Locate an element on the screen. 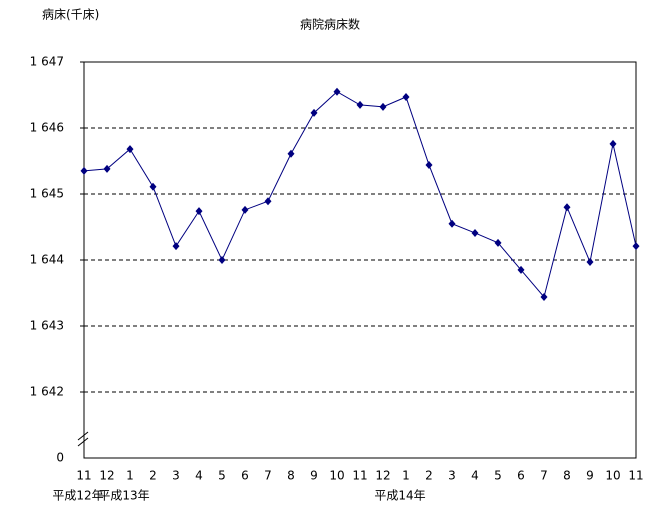 The width and height of the screenshot is (658, 530). y-tick-label: 1 644 is located at coordinates (47, 260).